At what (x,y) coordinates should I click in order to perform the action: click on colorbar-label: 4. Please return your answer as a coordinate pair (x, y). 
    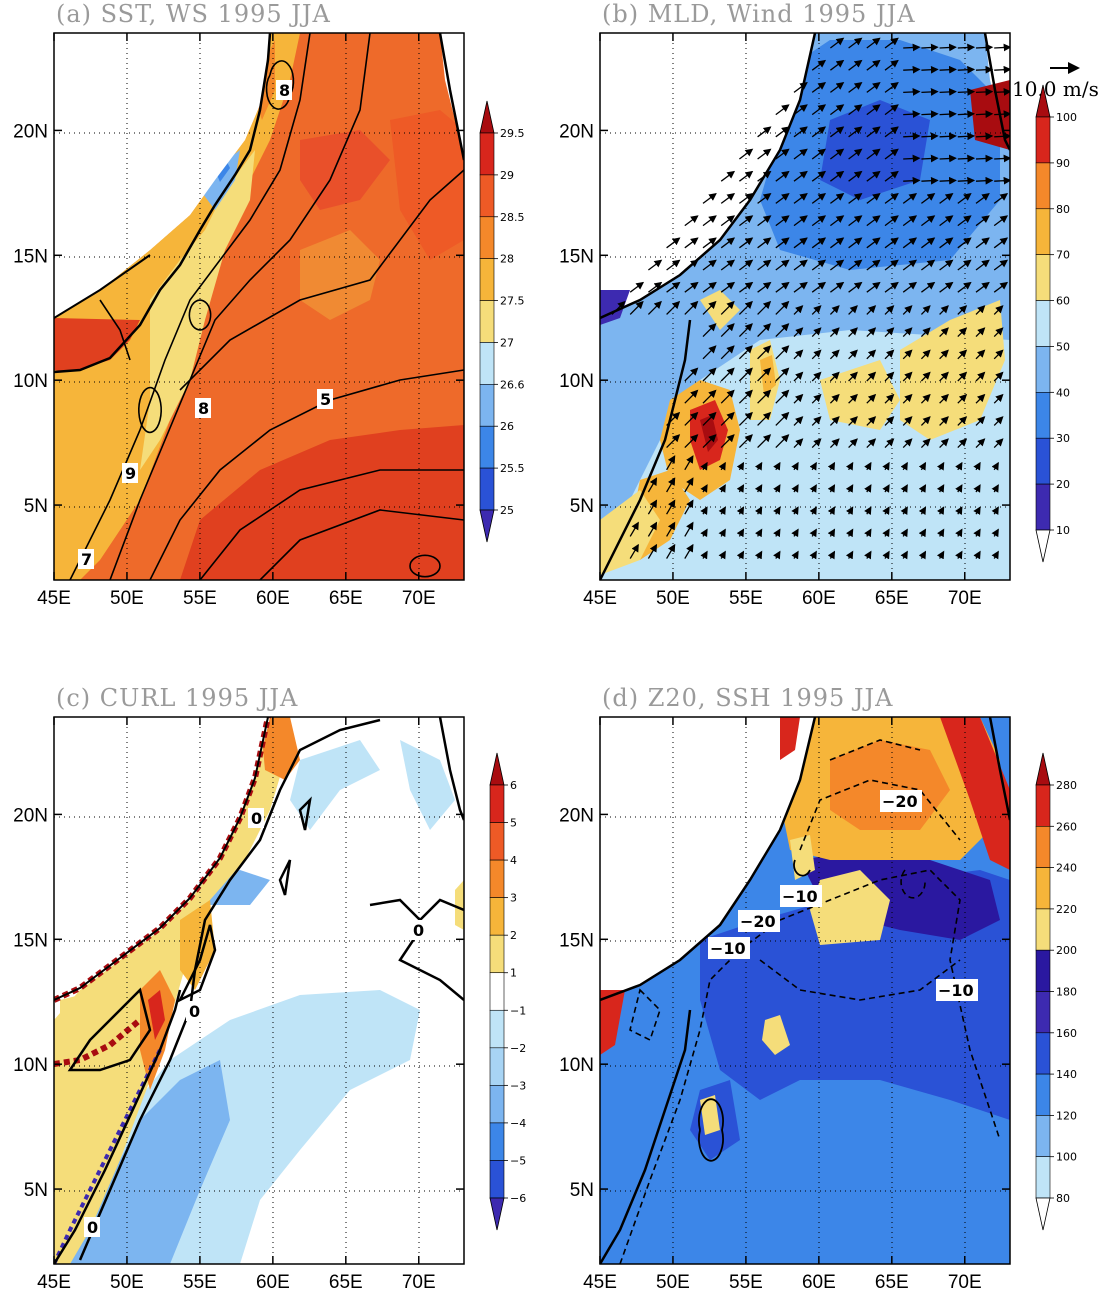
    Looking at the image, I should click on (513, 860).